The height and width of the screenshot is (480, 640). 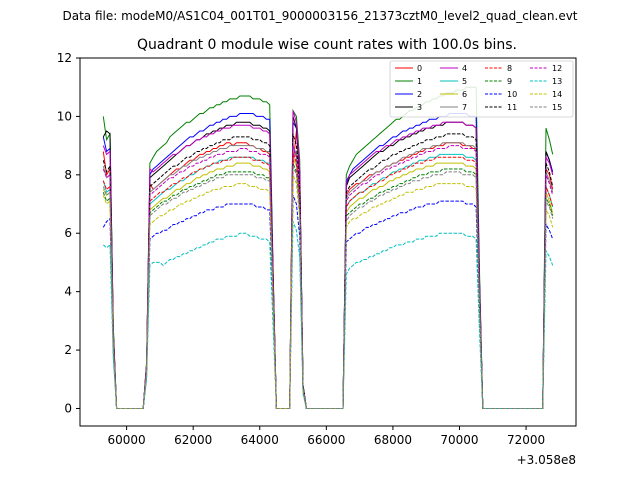 What do you see at coordinates (68, 350) in the screenshot?
I see `y-tick-label-2: 2` at bounding box center [68, 350].